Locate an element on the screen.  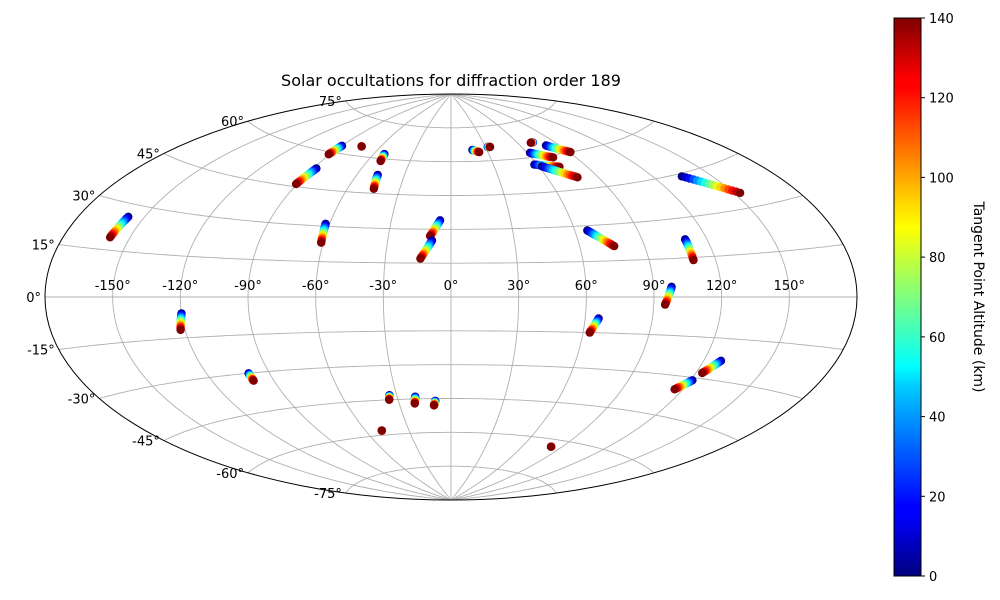
colorbar-tick-label: 140 is located at coordinates (941, 19).